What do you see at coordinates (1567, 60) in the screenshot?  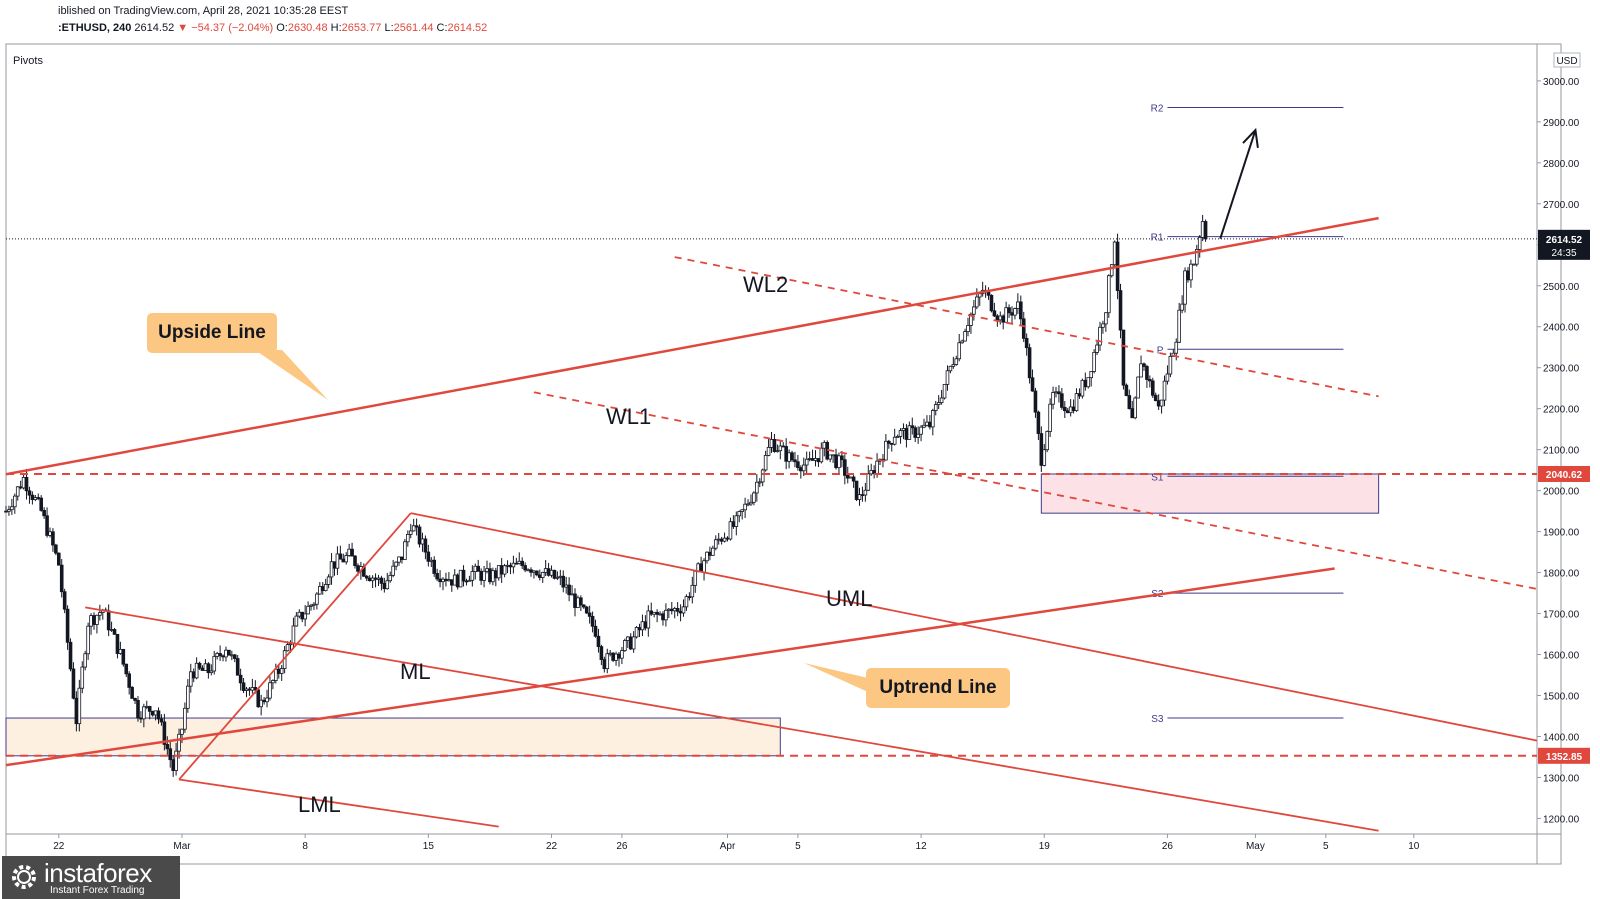 I see `currency-box` at bounding box center [1567, 60].